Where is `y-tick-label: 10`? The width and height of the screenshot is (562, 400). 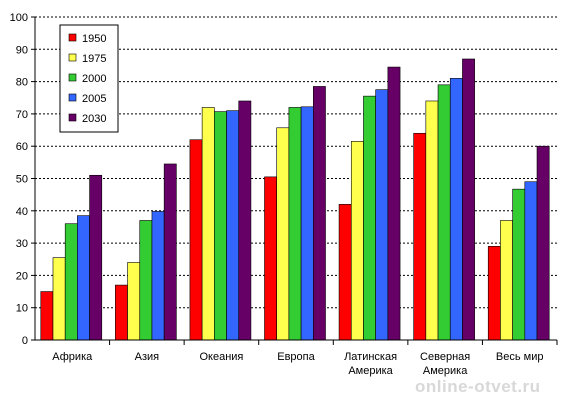 y-tick-label: 10 is located at coordinates (22, 309).